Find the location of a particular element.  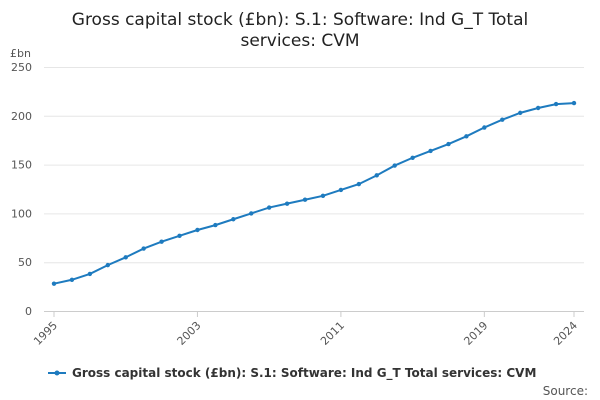

data-point-2005 is located at coordinates (233, 219).